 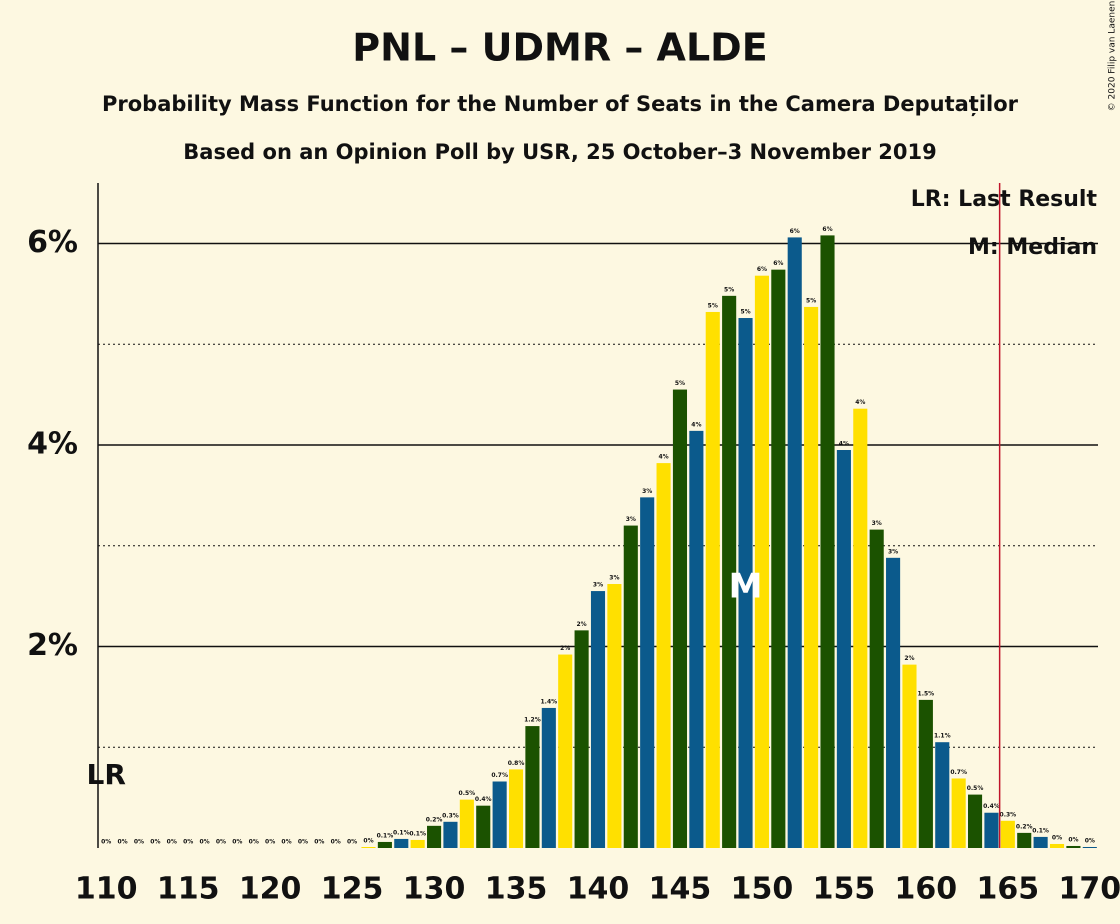 I want to click on x-tick-label: 170, so click(x=1089, y=889).